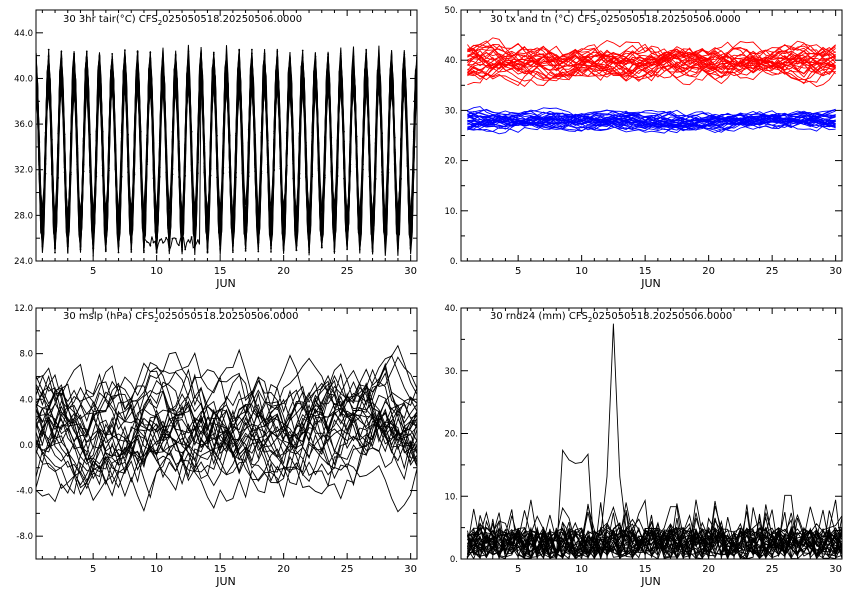 The image size is (853, 596). I want to click on y-tick-label: -8.0, so click(24, 537).